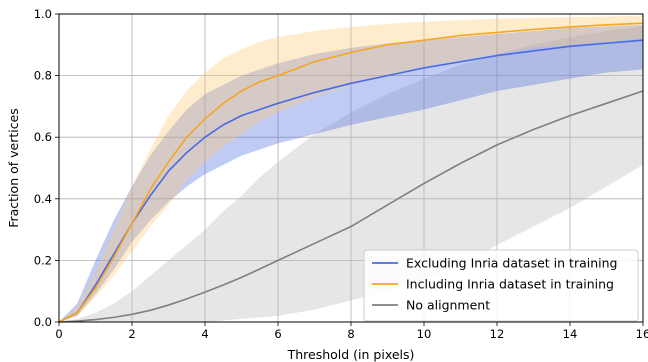 The image size is (648, 362). I want to click on x-tick-label: 12, so click(497, 334).